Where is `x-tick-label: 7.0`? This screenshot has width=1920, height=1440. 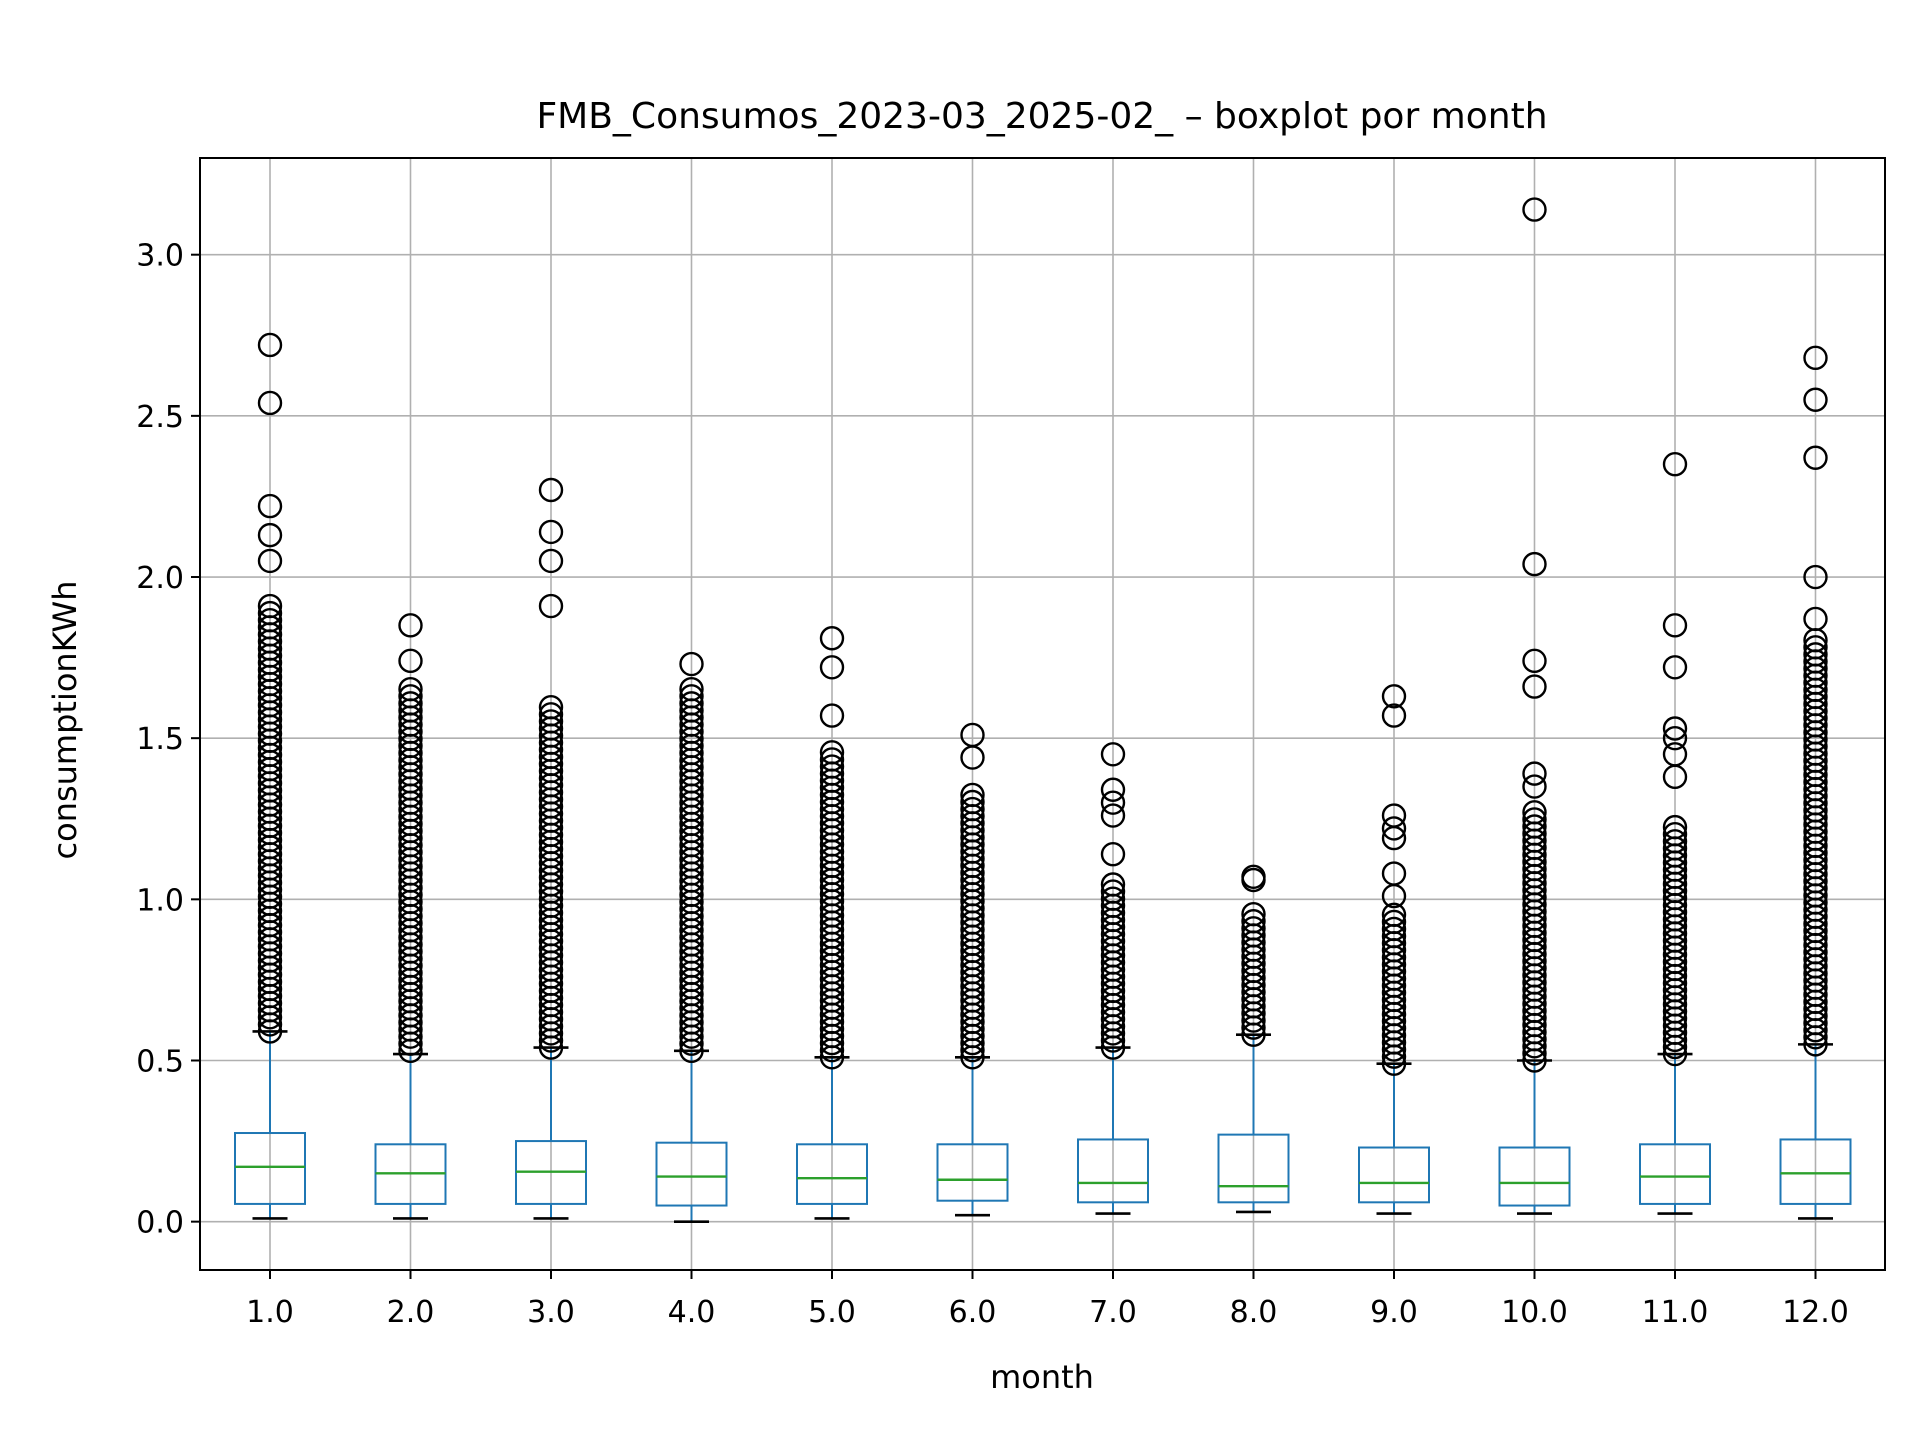
x-tick-label: 7.0 is located at coordinates (1113, 1312).